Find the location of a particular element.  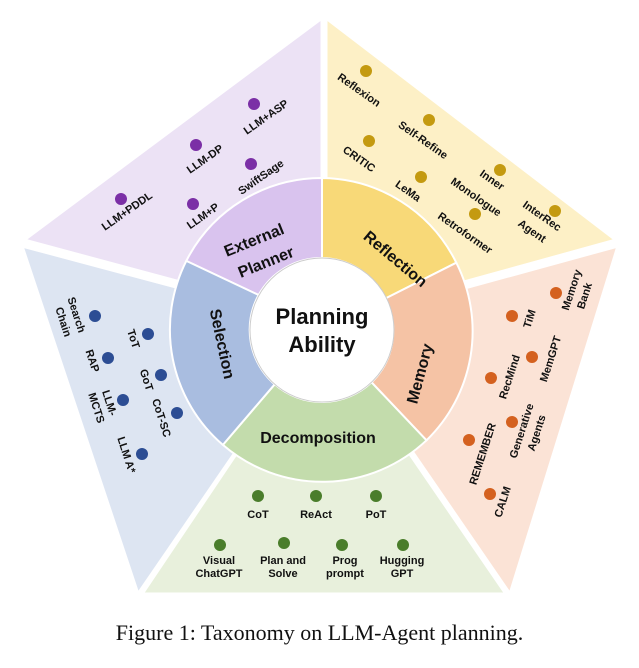

pot-dot is located at coordinates (376, 496).